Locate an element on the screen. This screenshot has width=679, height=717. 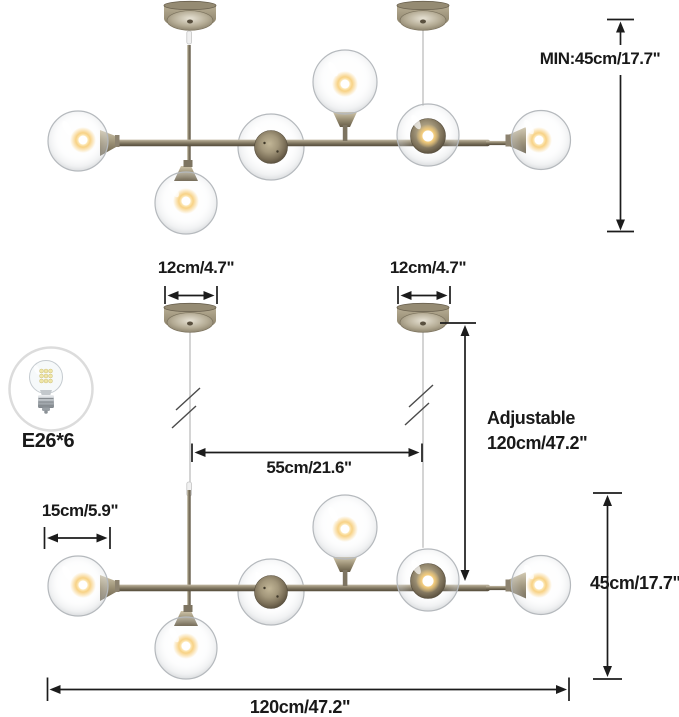
globe-diameter-label: 15cm/5.9" is located at coordinates (80, 510).